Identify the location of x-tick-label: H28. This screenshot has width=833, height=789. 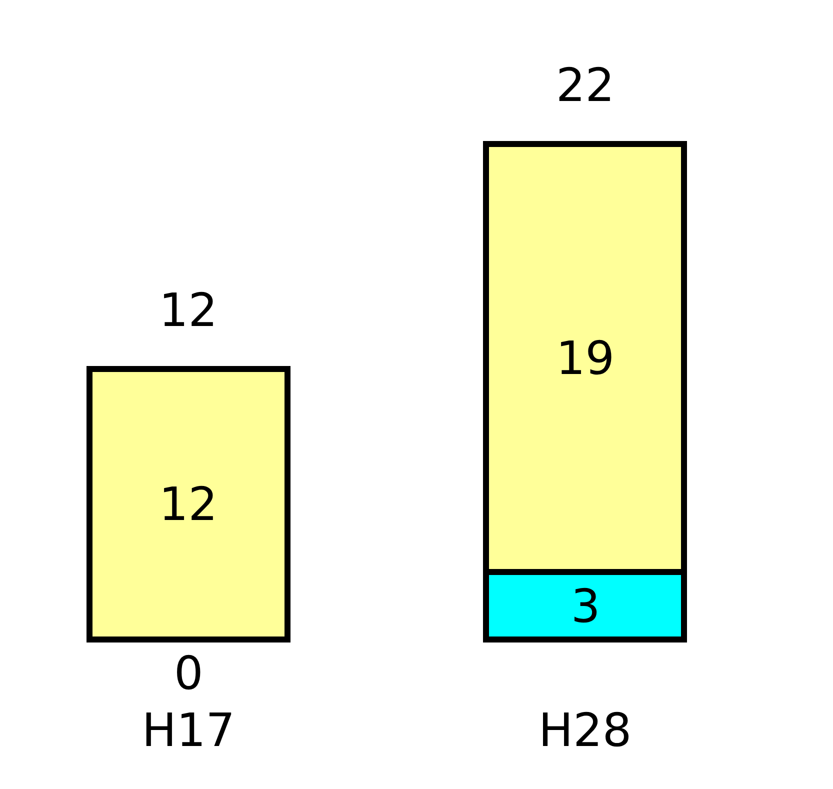
(585, 730).